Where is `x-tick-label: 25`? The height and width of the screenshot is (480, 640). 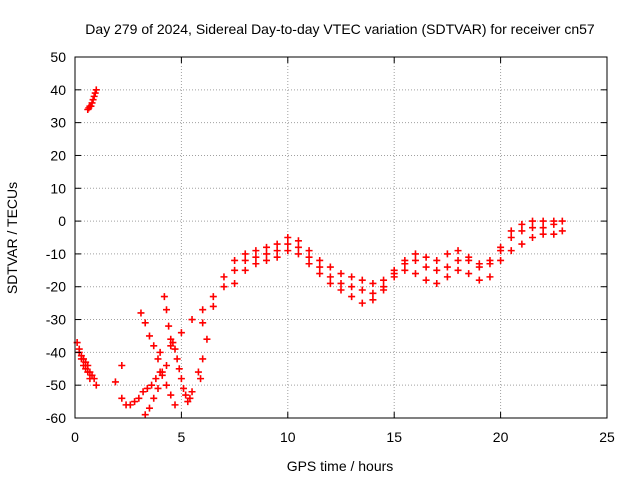 x-tick-label: 25 is located at coordinates (607, 437).